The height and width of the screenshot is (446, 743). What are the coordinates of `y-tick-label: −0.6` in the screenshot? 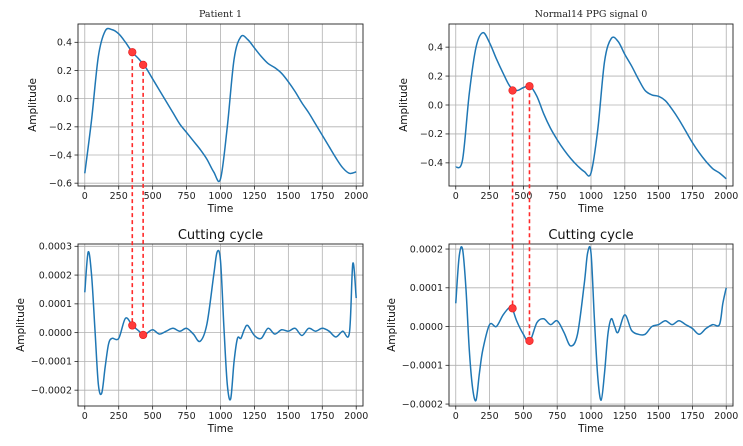 It's located at (60, 183).